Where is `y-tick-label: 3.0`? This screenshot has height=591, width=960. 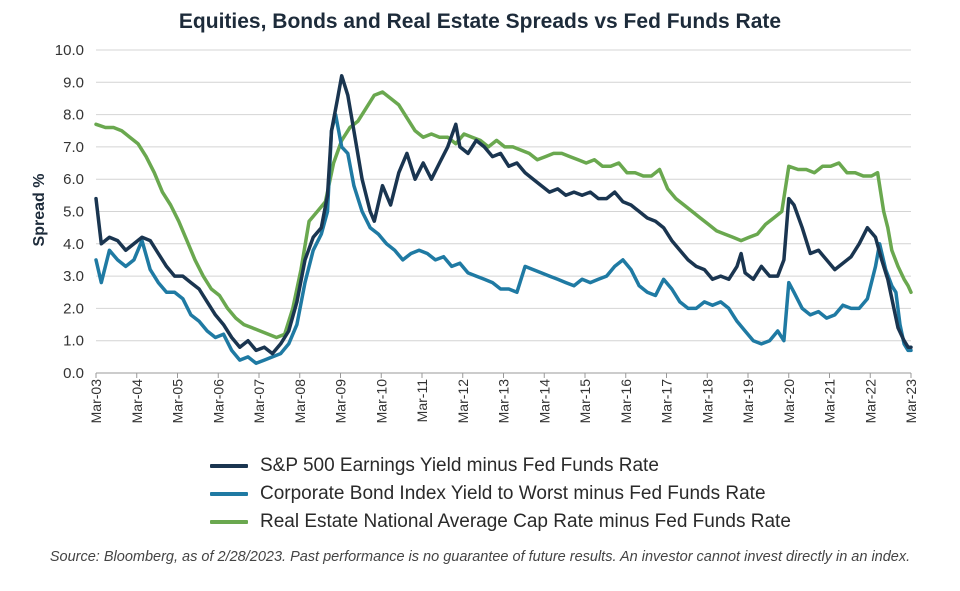
y-tick-label: 3.0 is located at coordinates (73, 276).